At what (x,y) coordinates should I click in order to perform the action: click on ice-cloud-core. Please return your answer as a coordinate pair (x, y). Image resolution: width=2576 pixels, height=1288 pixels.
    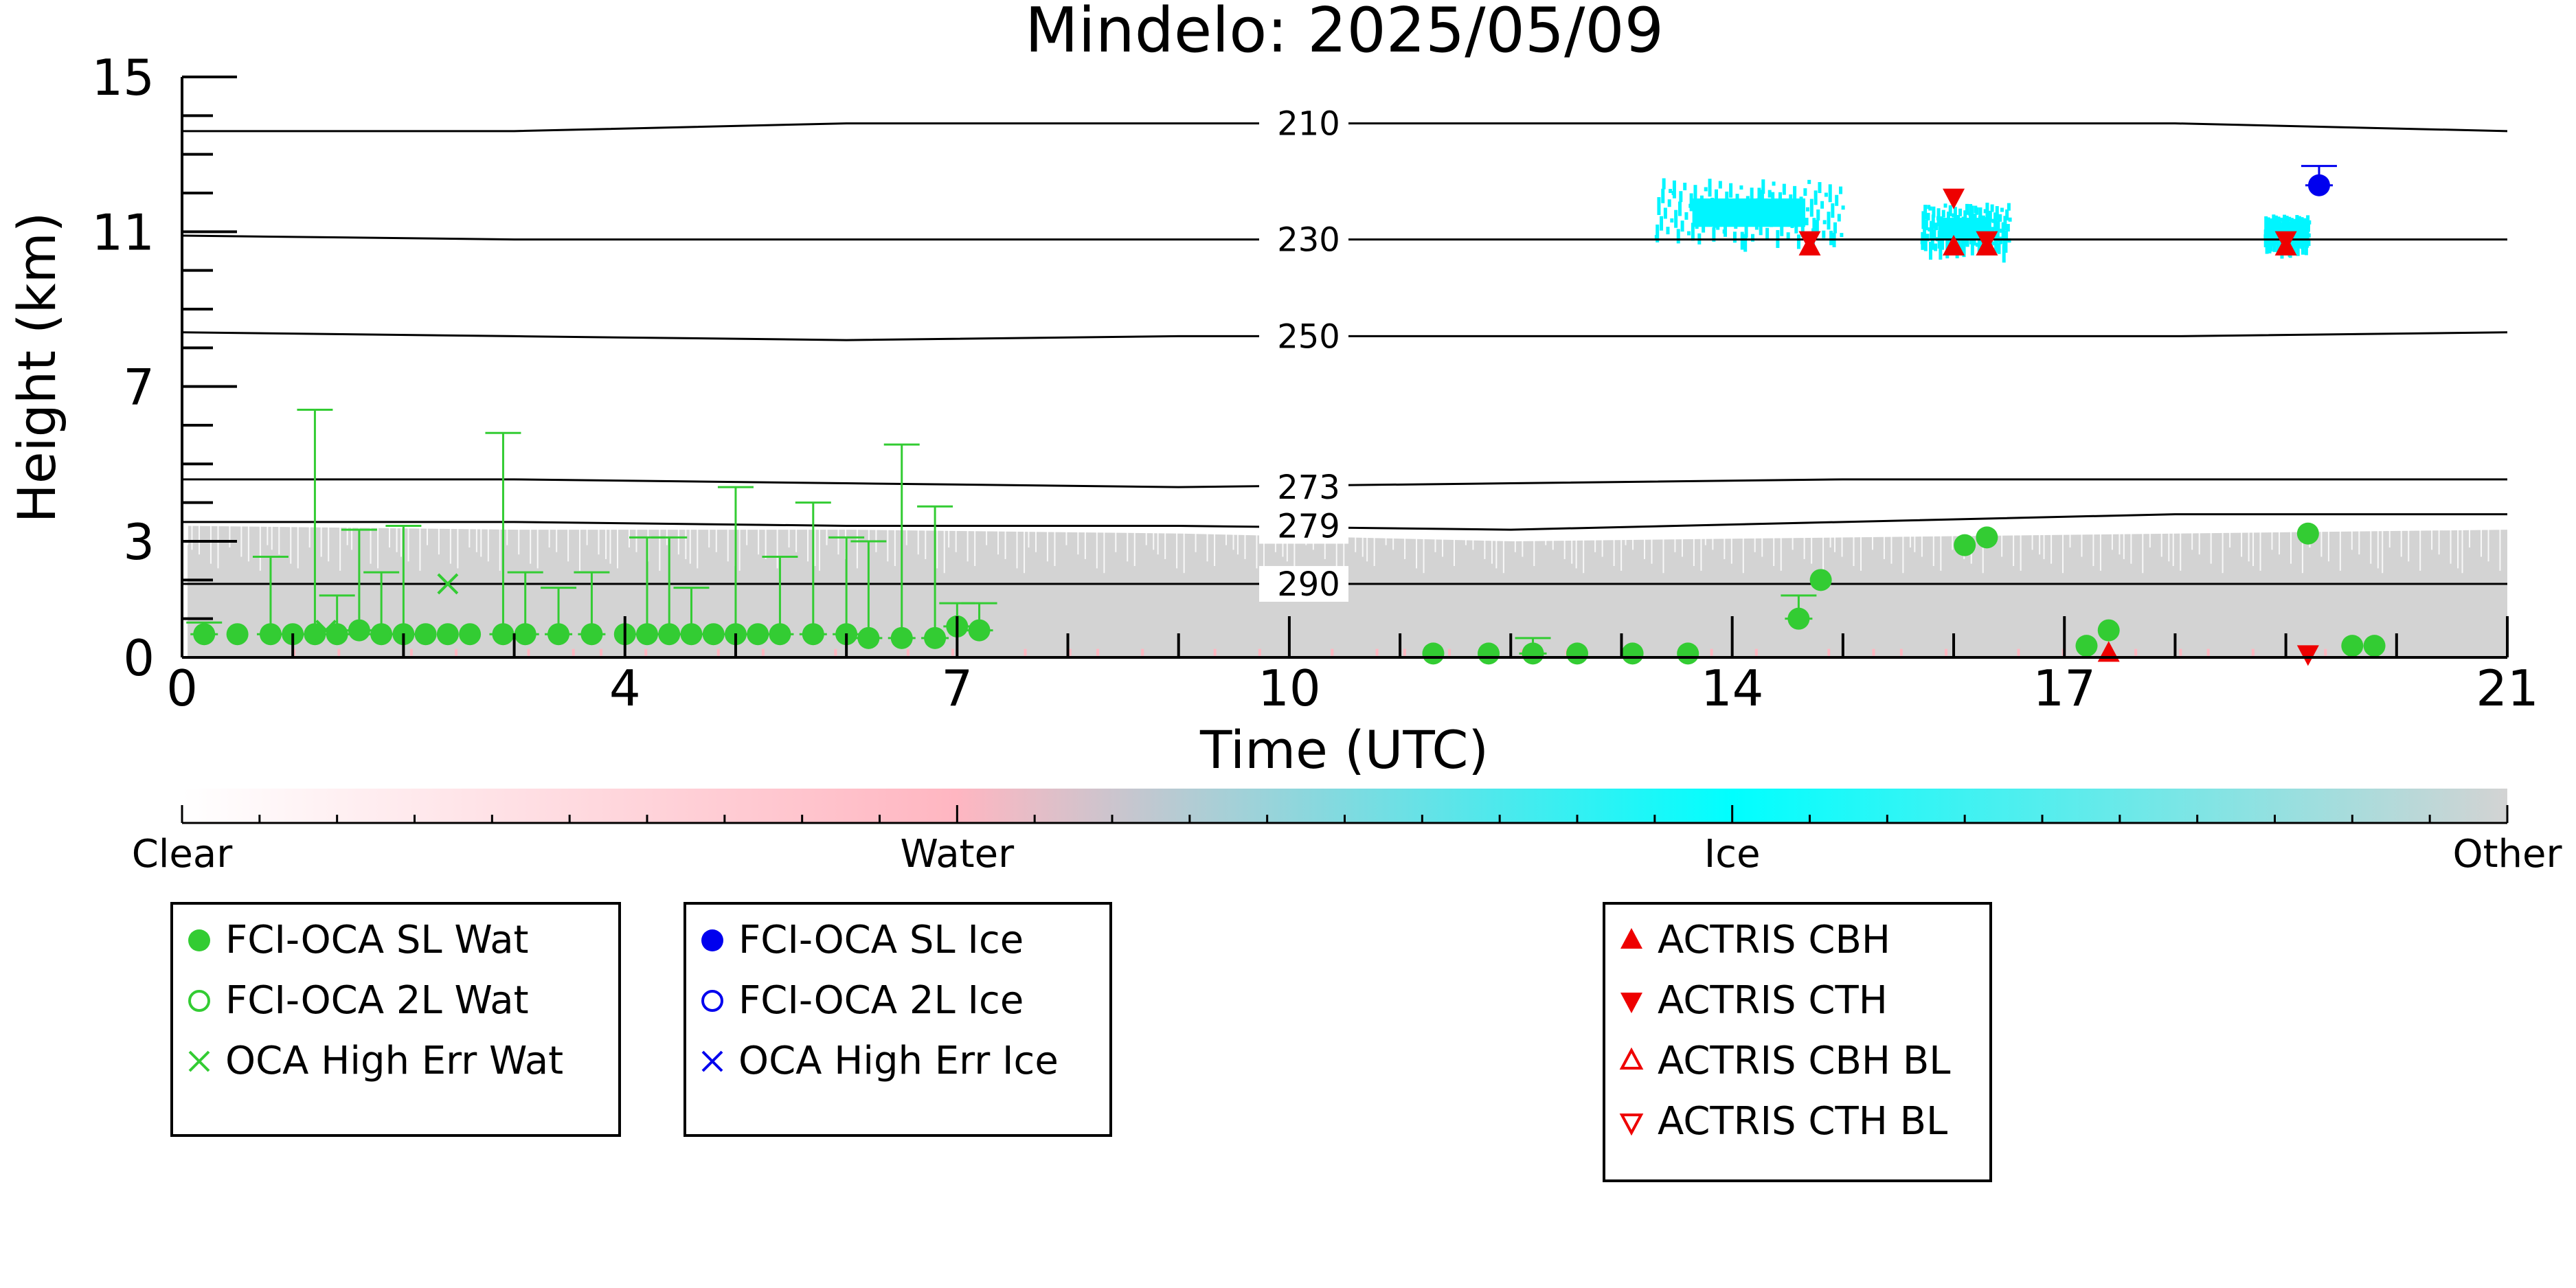
    Looking at the image, I should click on (1749, 212).